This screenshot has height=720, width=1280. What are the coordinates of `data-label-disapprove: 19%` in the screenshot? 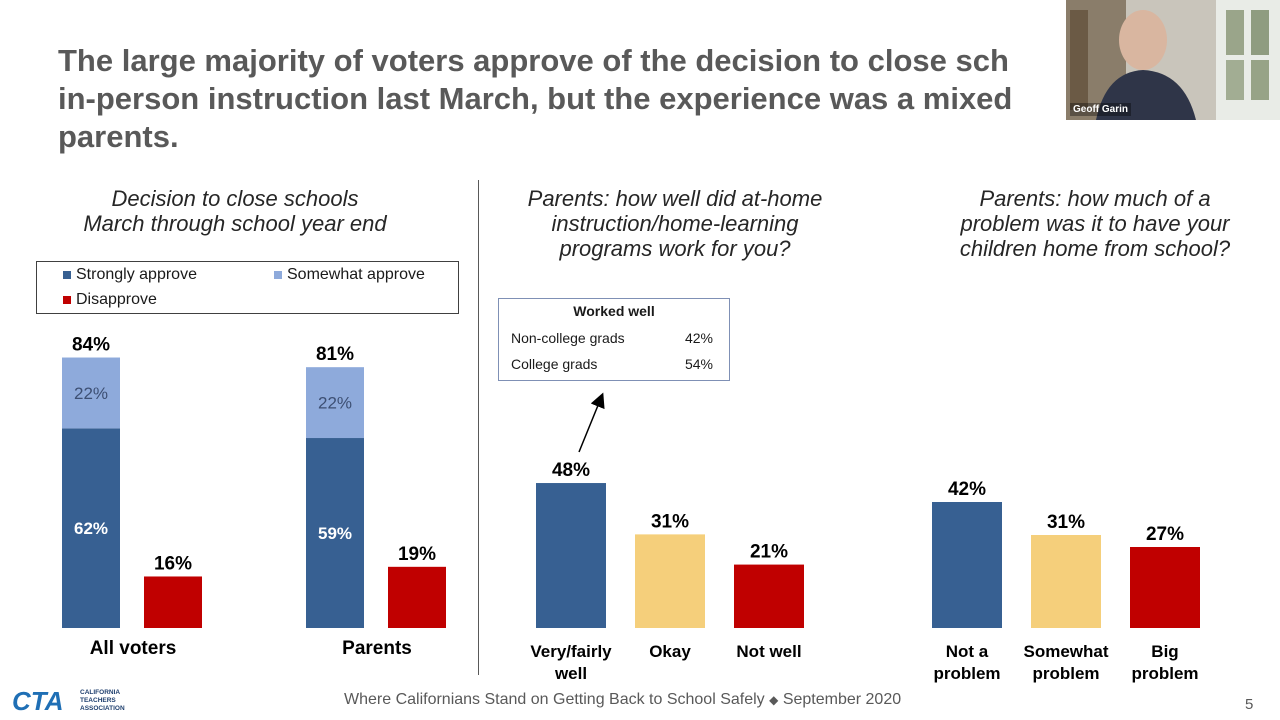 It's located at (417, 554).